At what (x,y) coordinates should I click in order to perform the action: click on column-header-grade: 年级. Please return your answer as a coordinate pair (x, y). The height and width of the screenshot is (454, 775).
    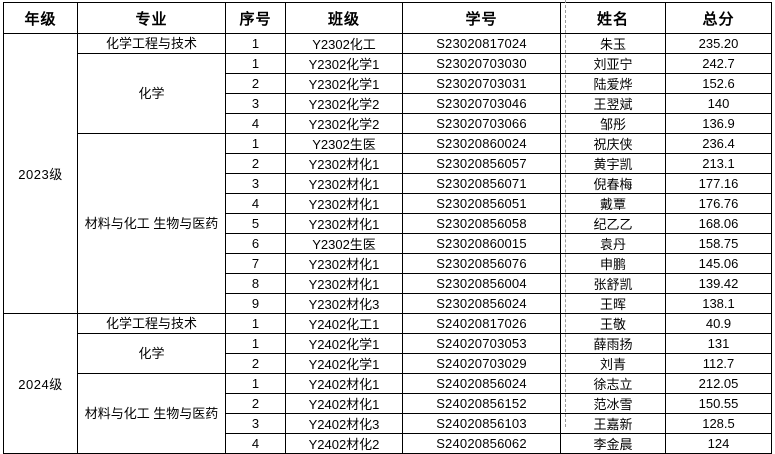
    Looking at the image, I should click on (40, 18).